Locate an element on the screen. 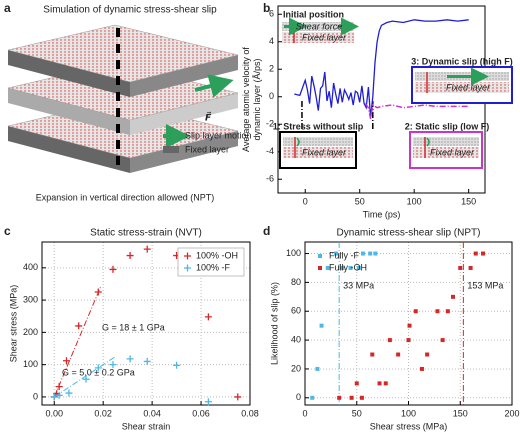  inset-title: Initial position is located at coordinates (313, 14).